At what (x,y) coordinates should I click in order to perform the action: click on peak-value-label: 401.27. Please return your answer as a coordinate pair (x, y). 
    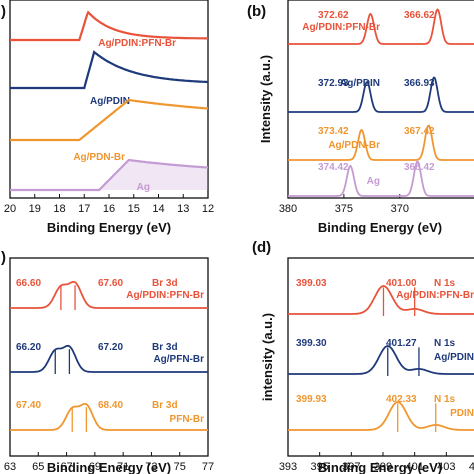
    Looking at the image, I should click on (401, 343).